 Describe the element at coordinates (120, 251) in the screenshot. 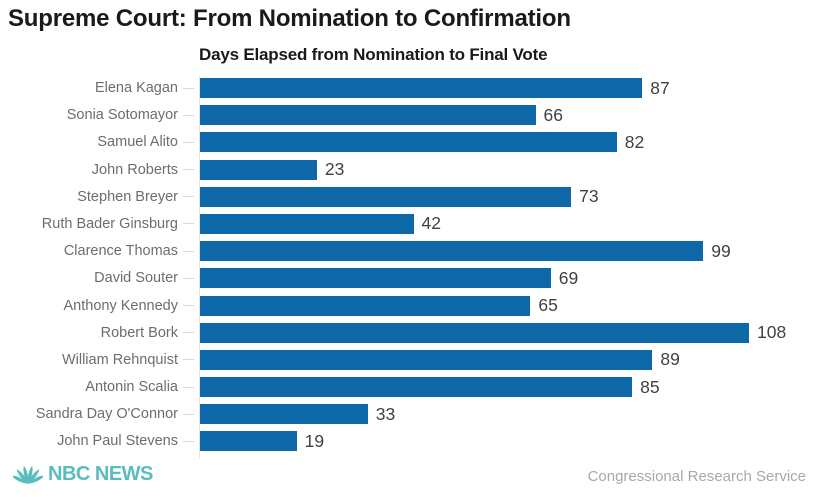

I see `category-label: Clarence Thomas` at that location.